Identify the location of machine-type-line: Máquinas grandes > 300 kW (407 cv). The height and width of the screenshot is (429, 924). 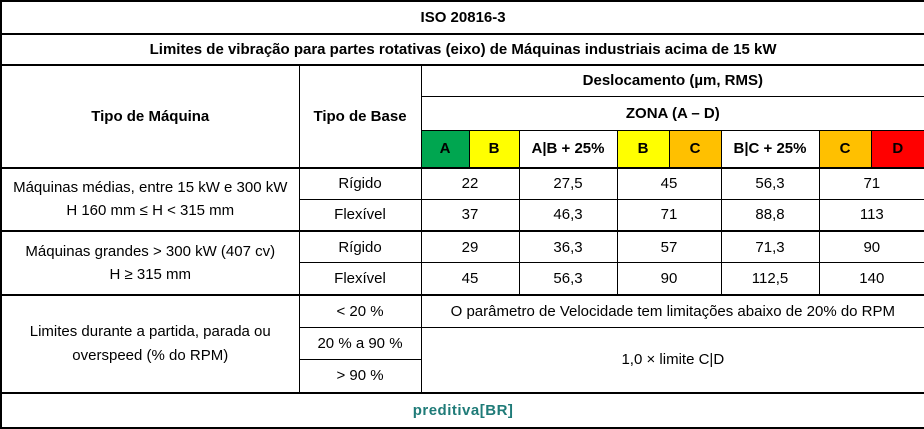
(150, 251).